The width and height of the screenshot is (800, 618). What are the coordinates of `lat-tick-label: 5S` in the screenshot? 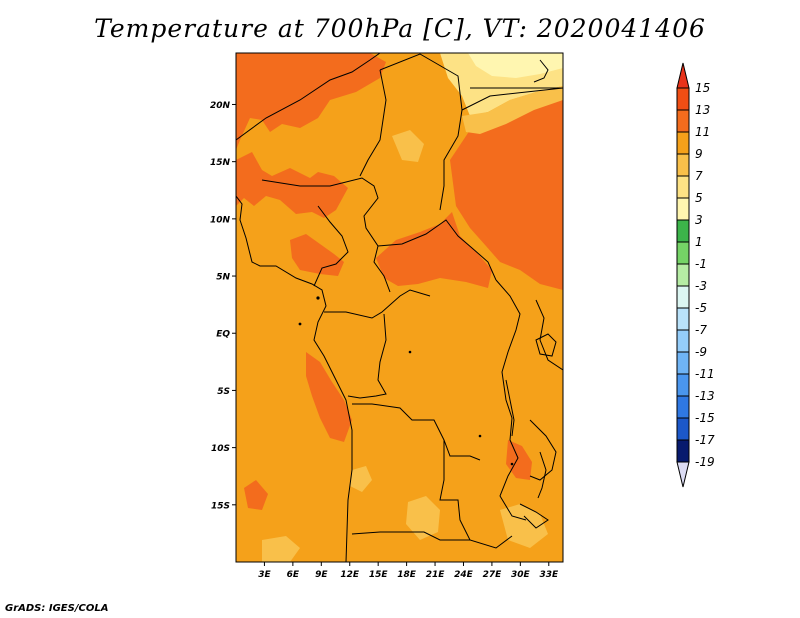 It's located at (223, 392).